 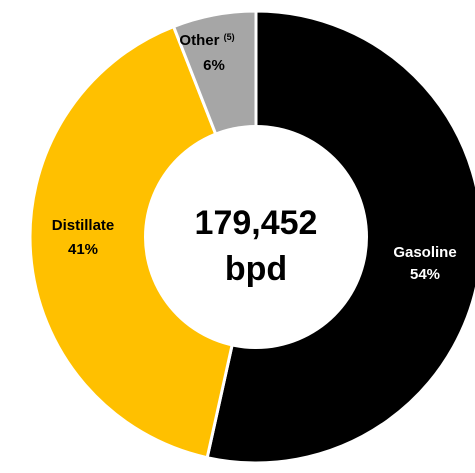 I want to click on other-slice-name: Other (5), so click(x=206, y=40).